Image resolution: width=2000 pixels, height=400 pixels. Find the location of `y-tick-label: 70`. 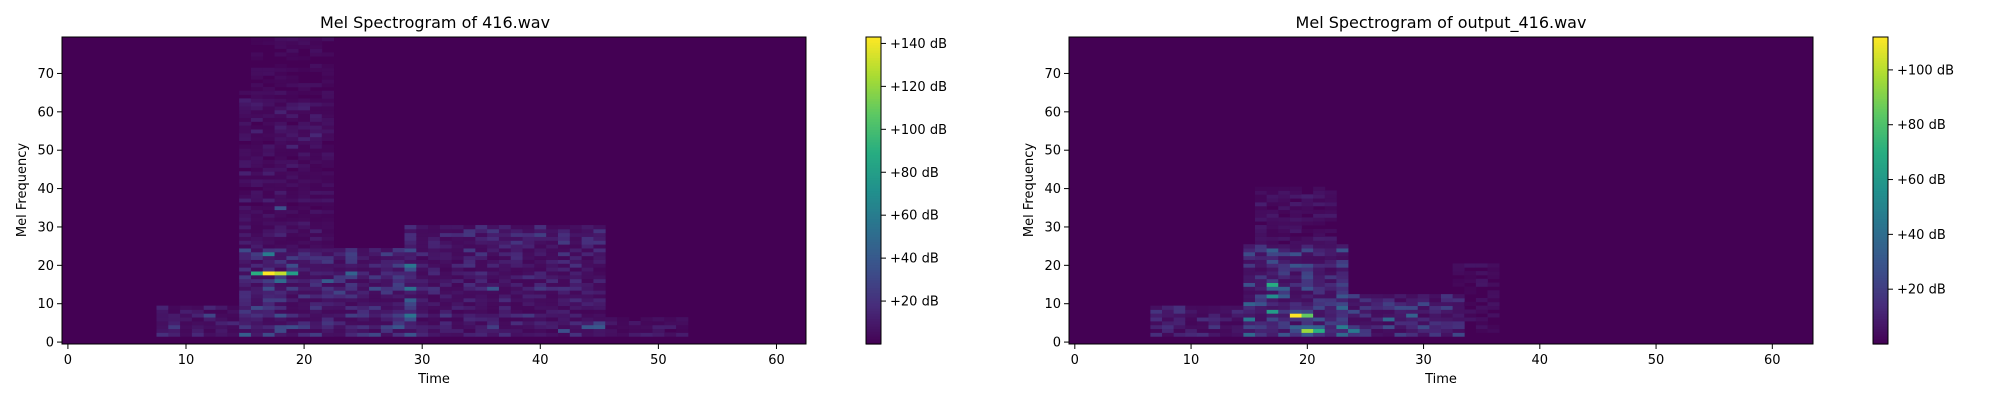

y-tick-label: 70 is located at coordinates (45, 74).